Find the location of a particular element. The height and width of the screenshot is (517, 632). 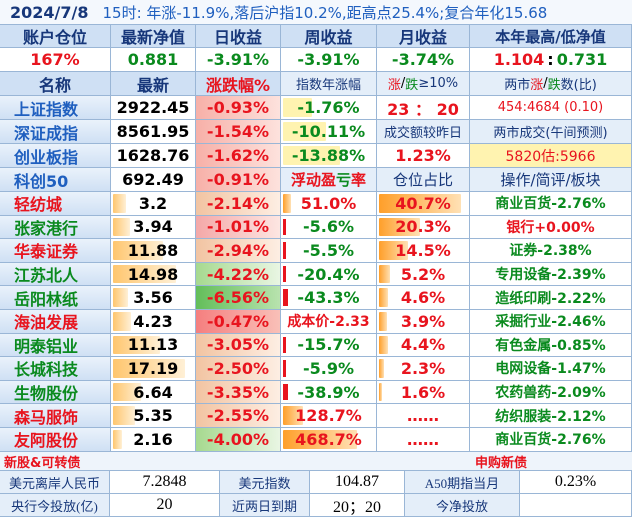

holding-name: 轻纺城 is located at coordinates (55, 204).